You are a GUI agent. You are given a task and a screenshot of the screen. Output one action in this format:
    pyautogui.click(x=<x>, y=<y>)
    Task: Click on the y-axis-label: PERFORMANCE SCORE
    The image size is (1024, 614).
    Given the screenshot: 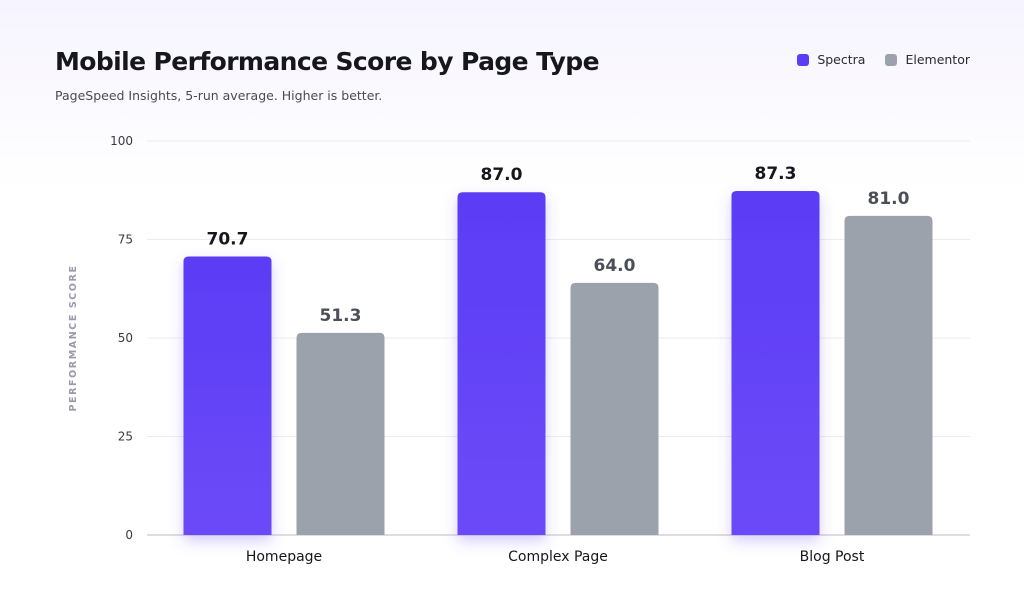 What is the action you would take?
    pyautogui.click(x=73, y=337)
    